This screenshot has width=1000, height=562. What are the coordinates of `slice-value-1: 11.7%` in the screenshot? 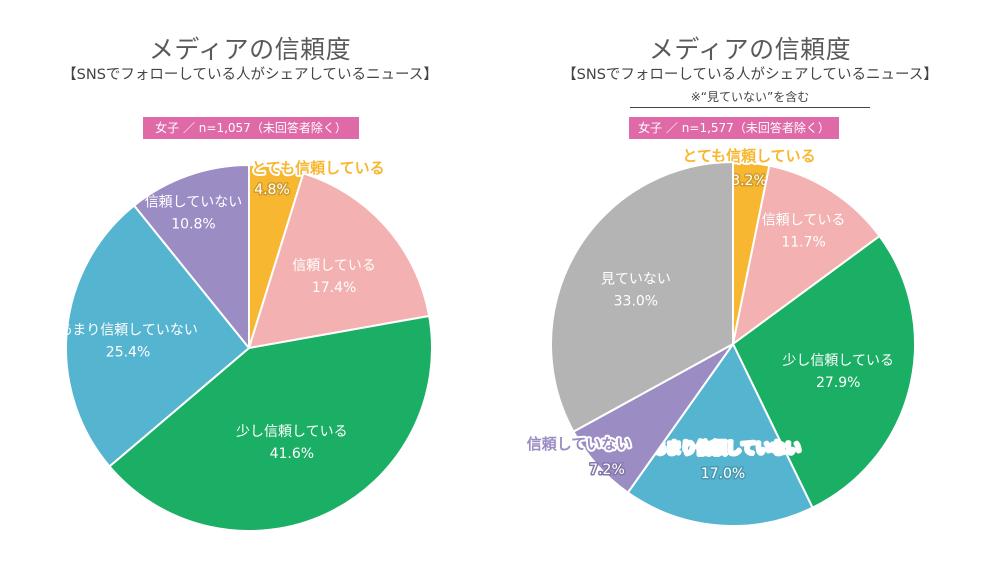 It's located at (803, 243).